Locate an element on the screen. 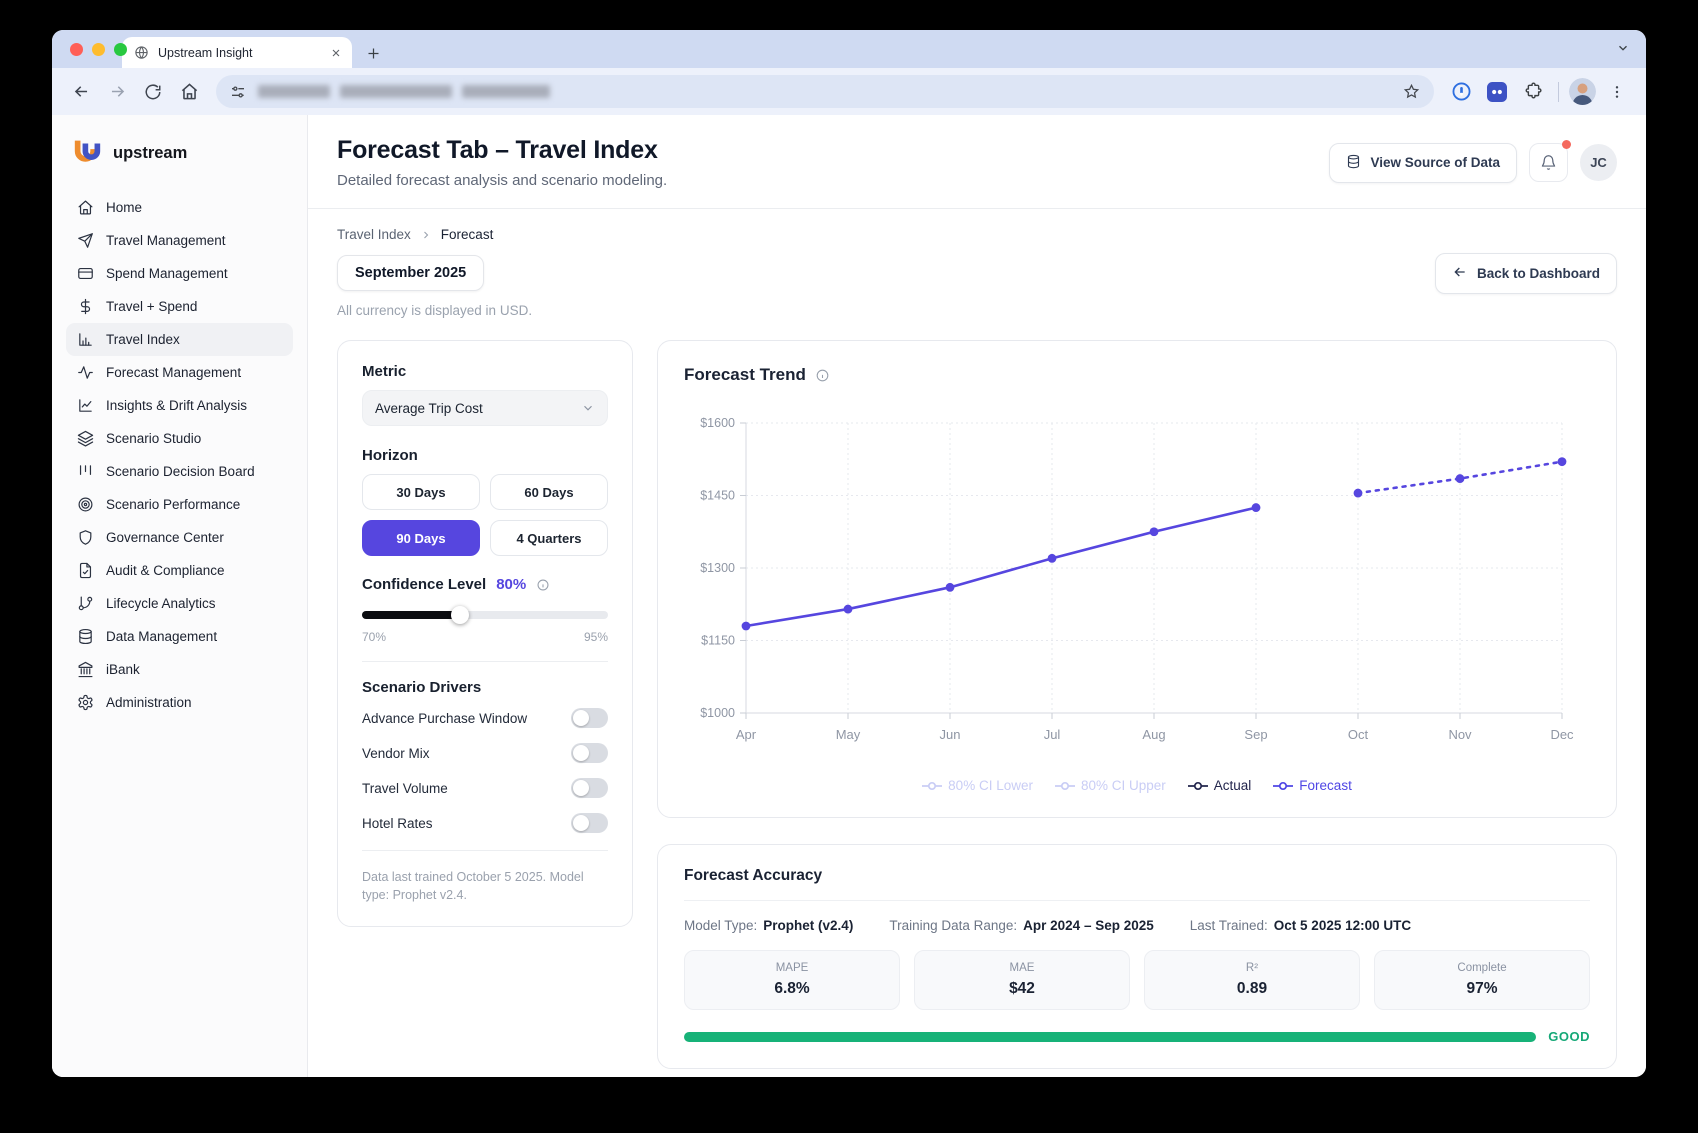 The image size is (1698, 1133). browser-menu-kebab-icon is located at coordinates (1617, 92).